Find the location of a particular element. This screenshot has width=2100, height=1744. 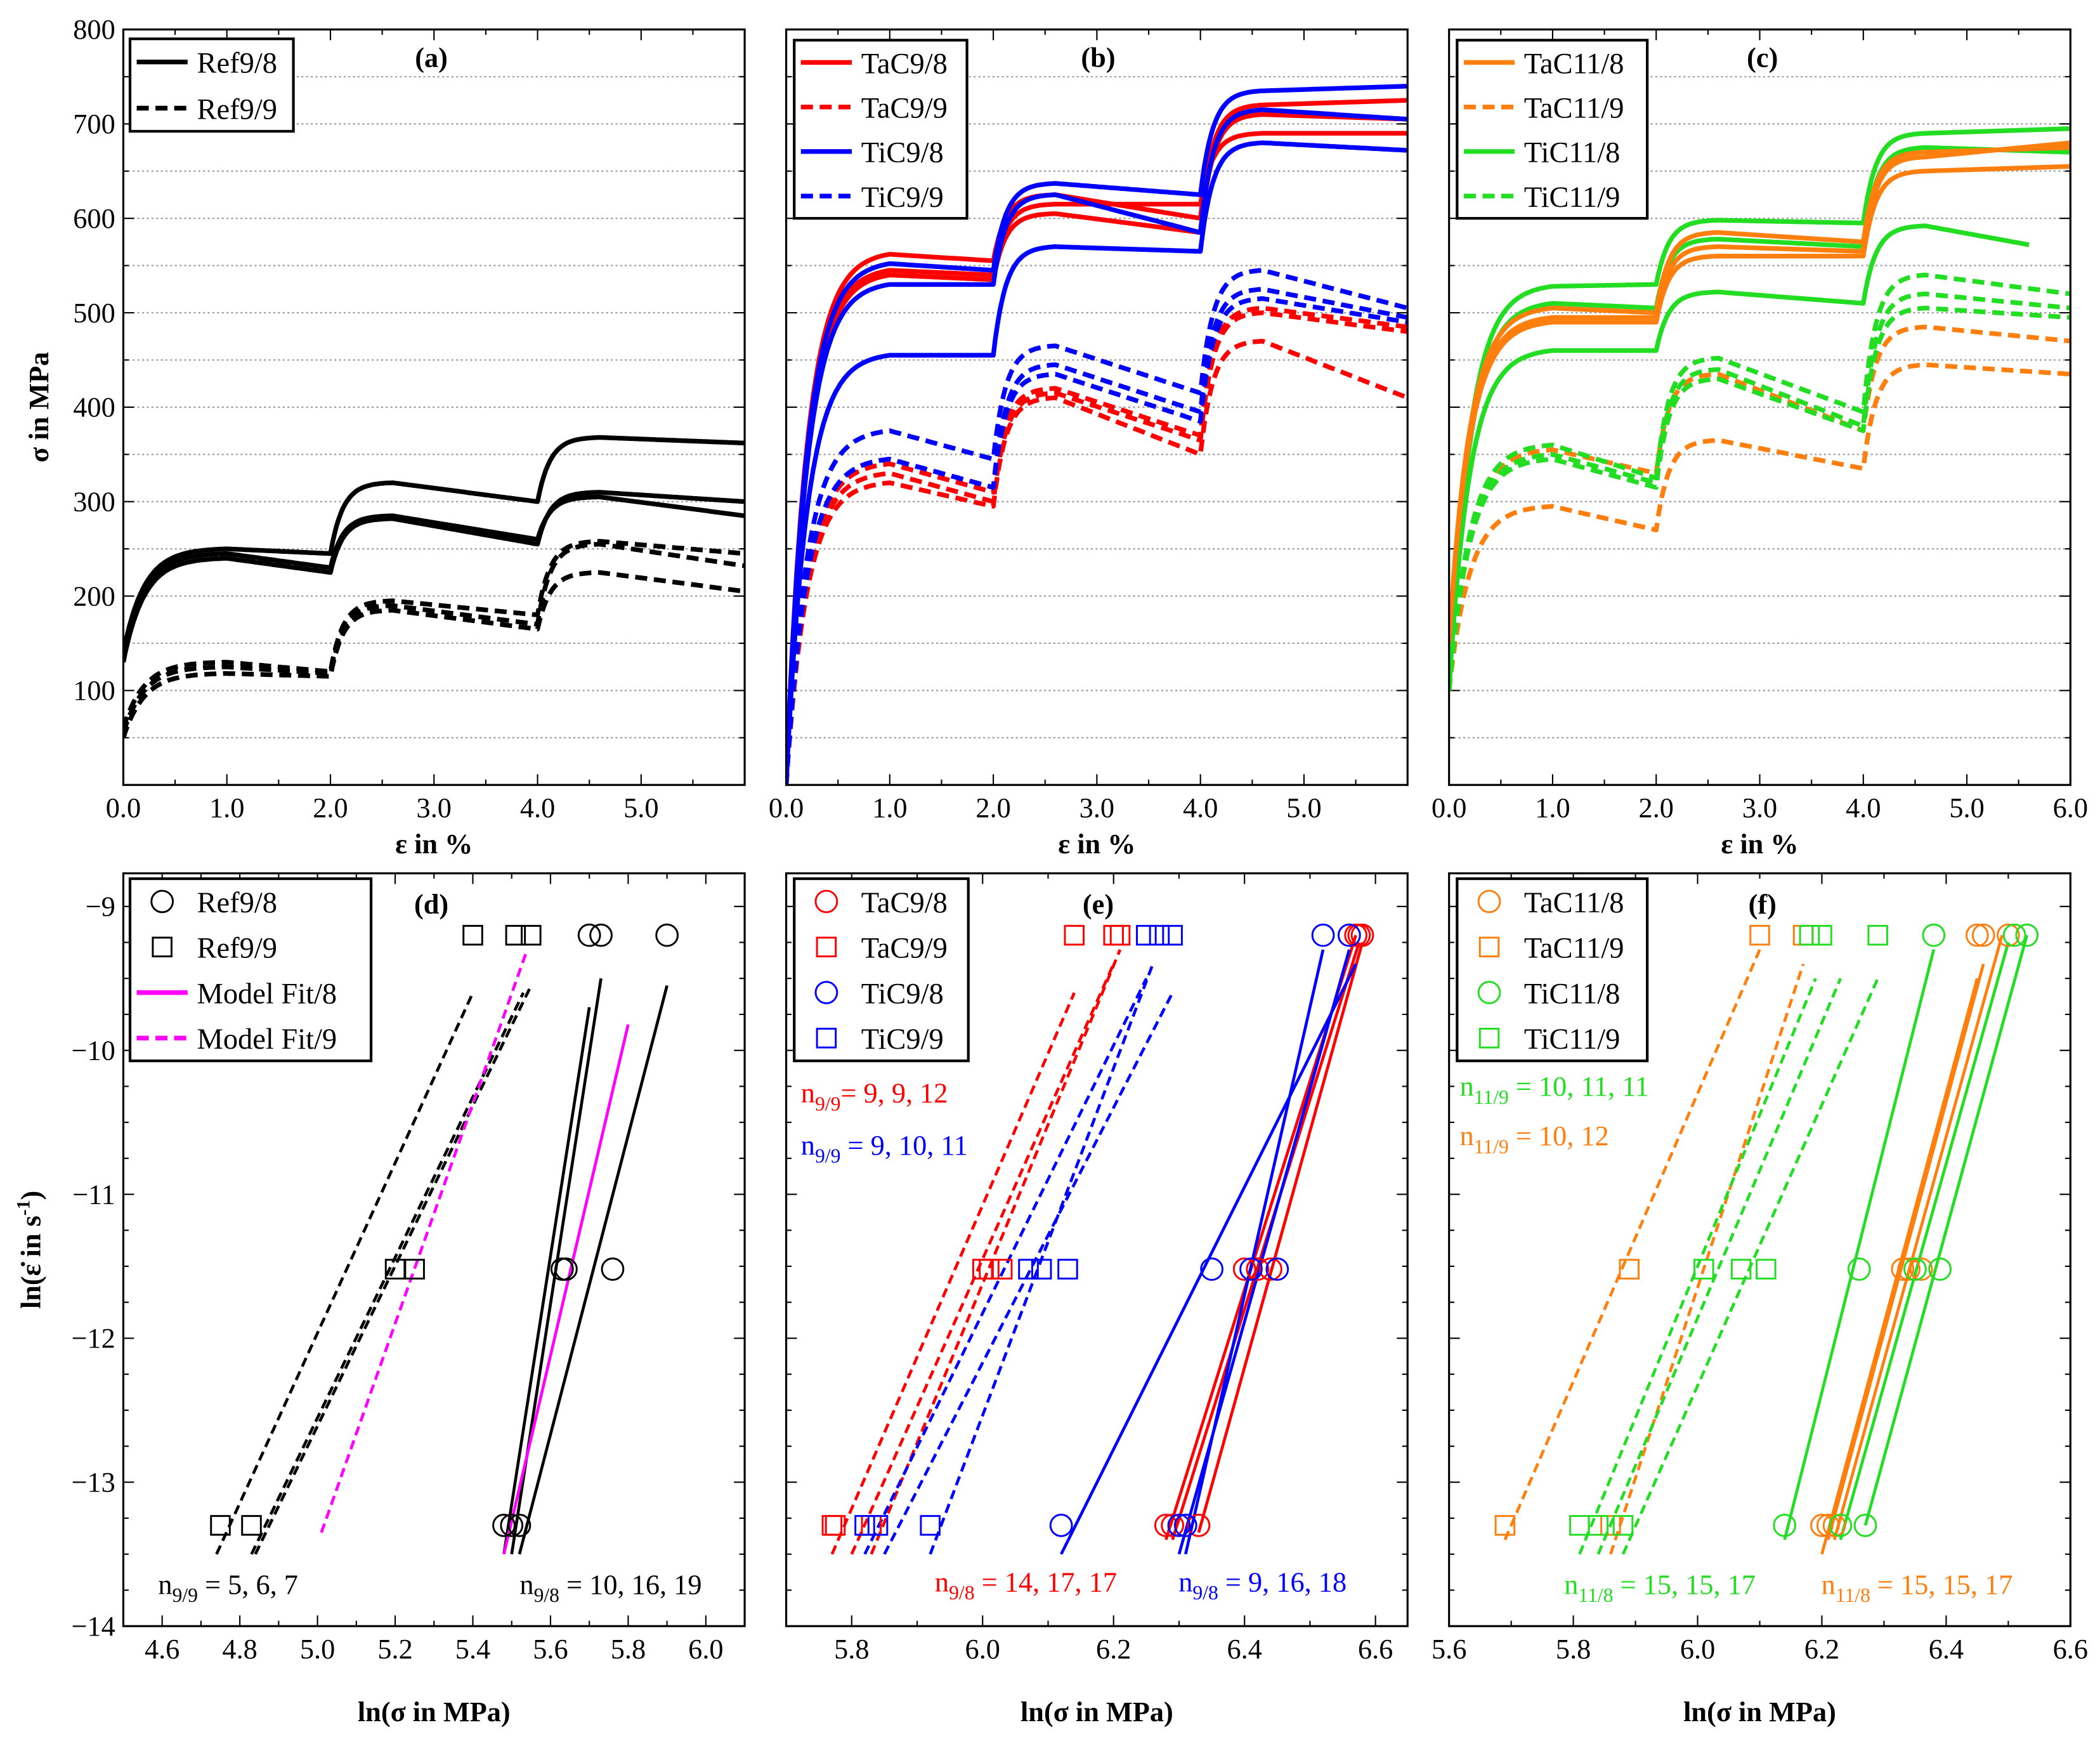

annotation: n9/8 = 10, 16, 19 is located at coordinates (610, 1588).